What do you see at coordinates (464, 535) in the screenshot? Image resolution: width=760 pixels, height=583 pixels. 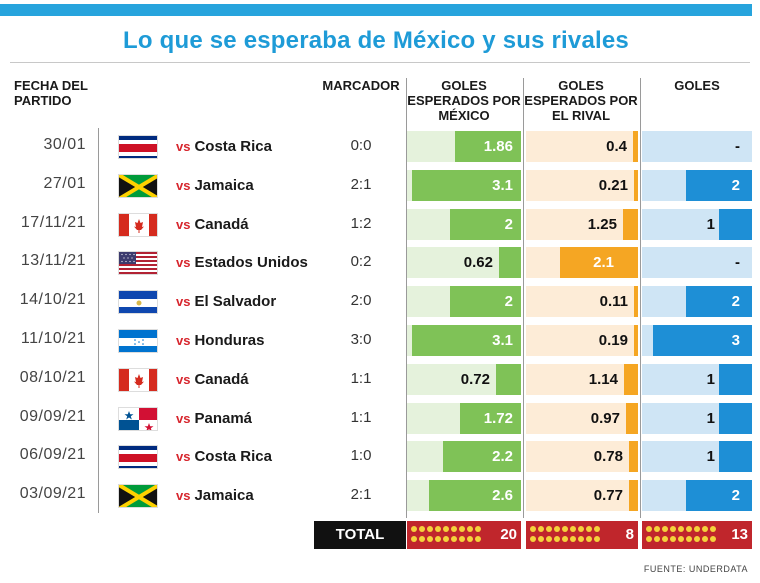 I see `total-goles-esperados-mexico: 20` at bounding box center [464, 535].